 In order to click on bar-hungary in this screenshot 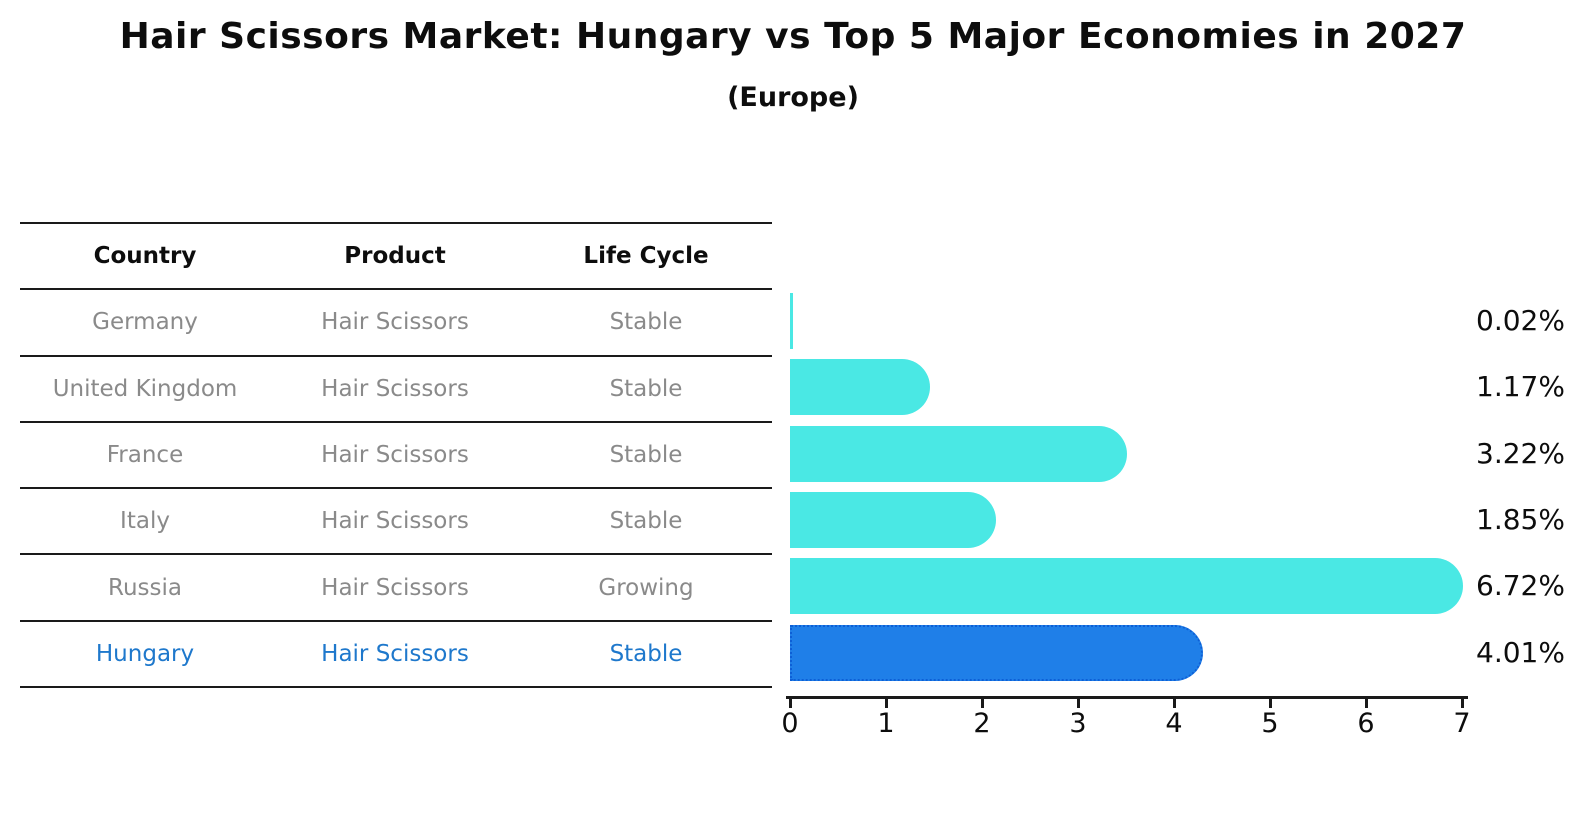, I will do `click(996, 653)`.